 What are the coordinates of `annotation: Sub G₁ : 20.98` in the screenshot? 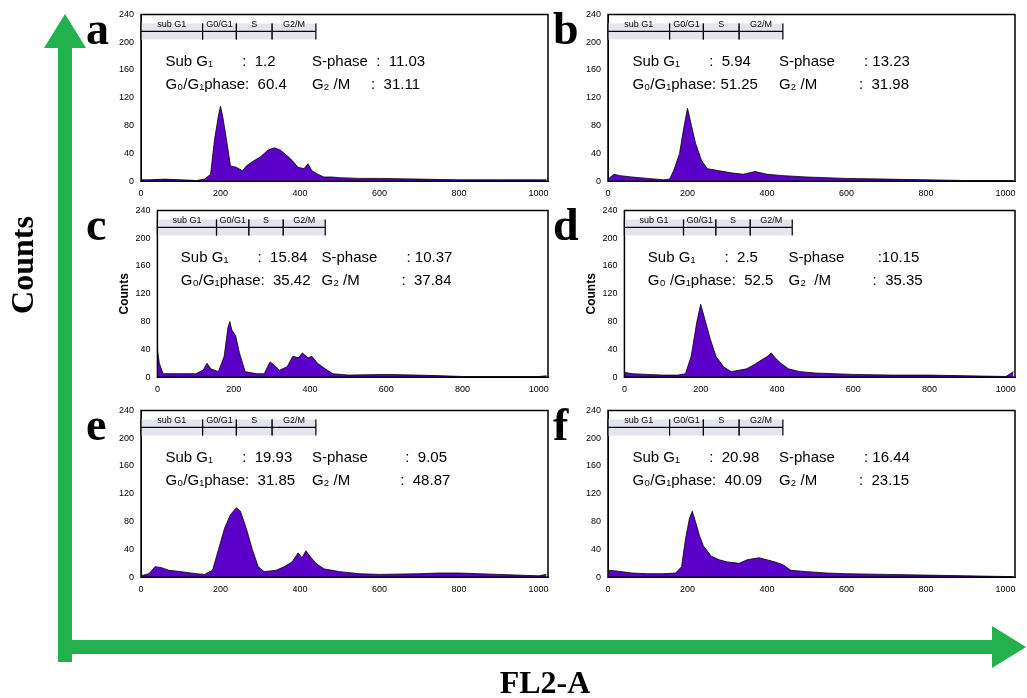 It's located at (696, 457).